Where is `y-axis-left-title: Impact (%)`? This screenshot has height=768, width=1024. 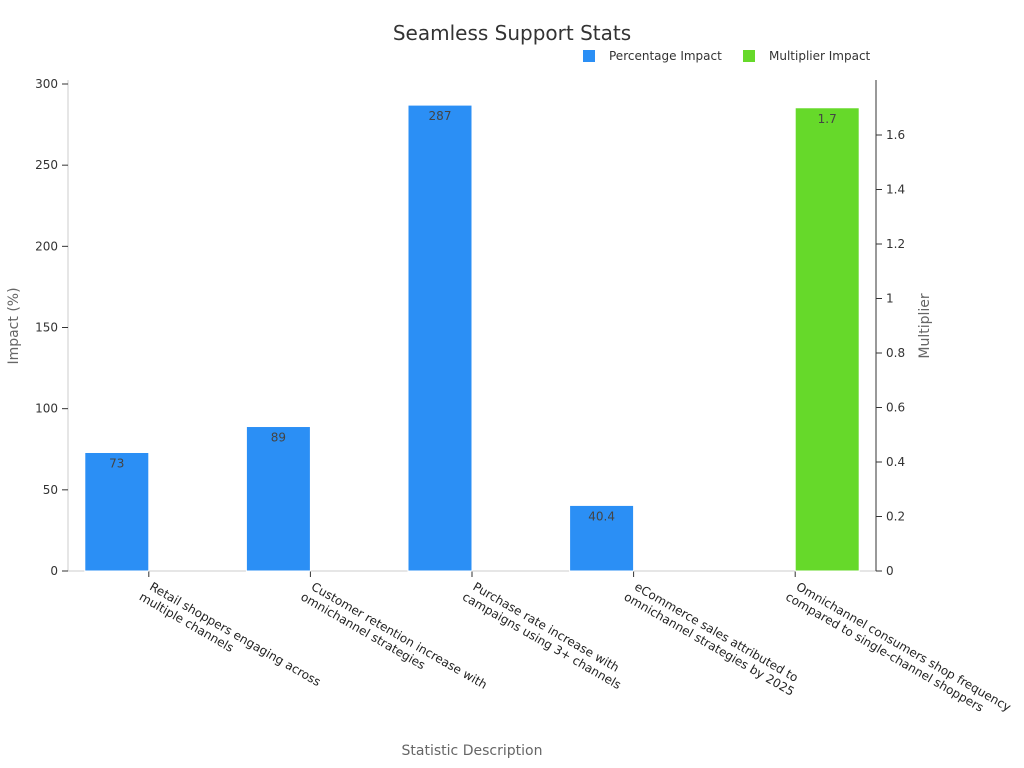
y-axis-left-title: Impact (%) is located at coordinates (14, 325).